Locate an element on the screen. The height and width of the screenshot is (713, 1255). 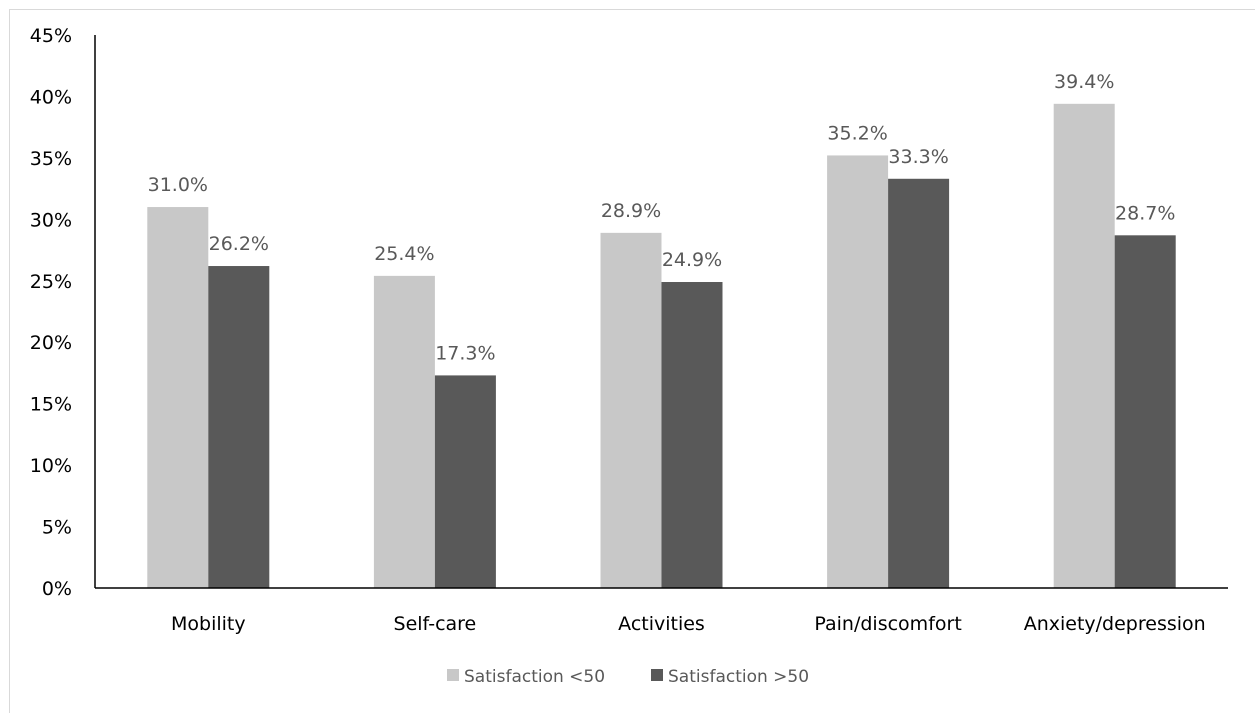
data-label: 26.2% is located at coordinates (239, 244).